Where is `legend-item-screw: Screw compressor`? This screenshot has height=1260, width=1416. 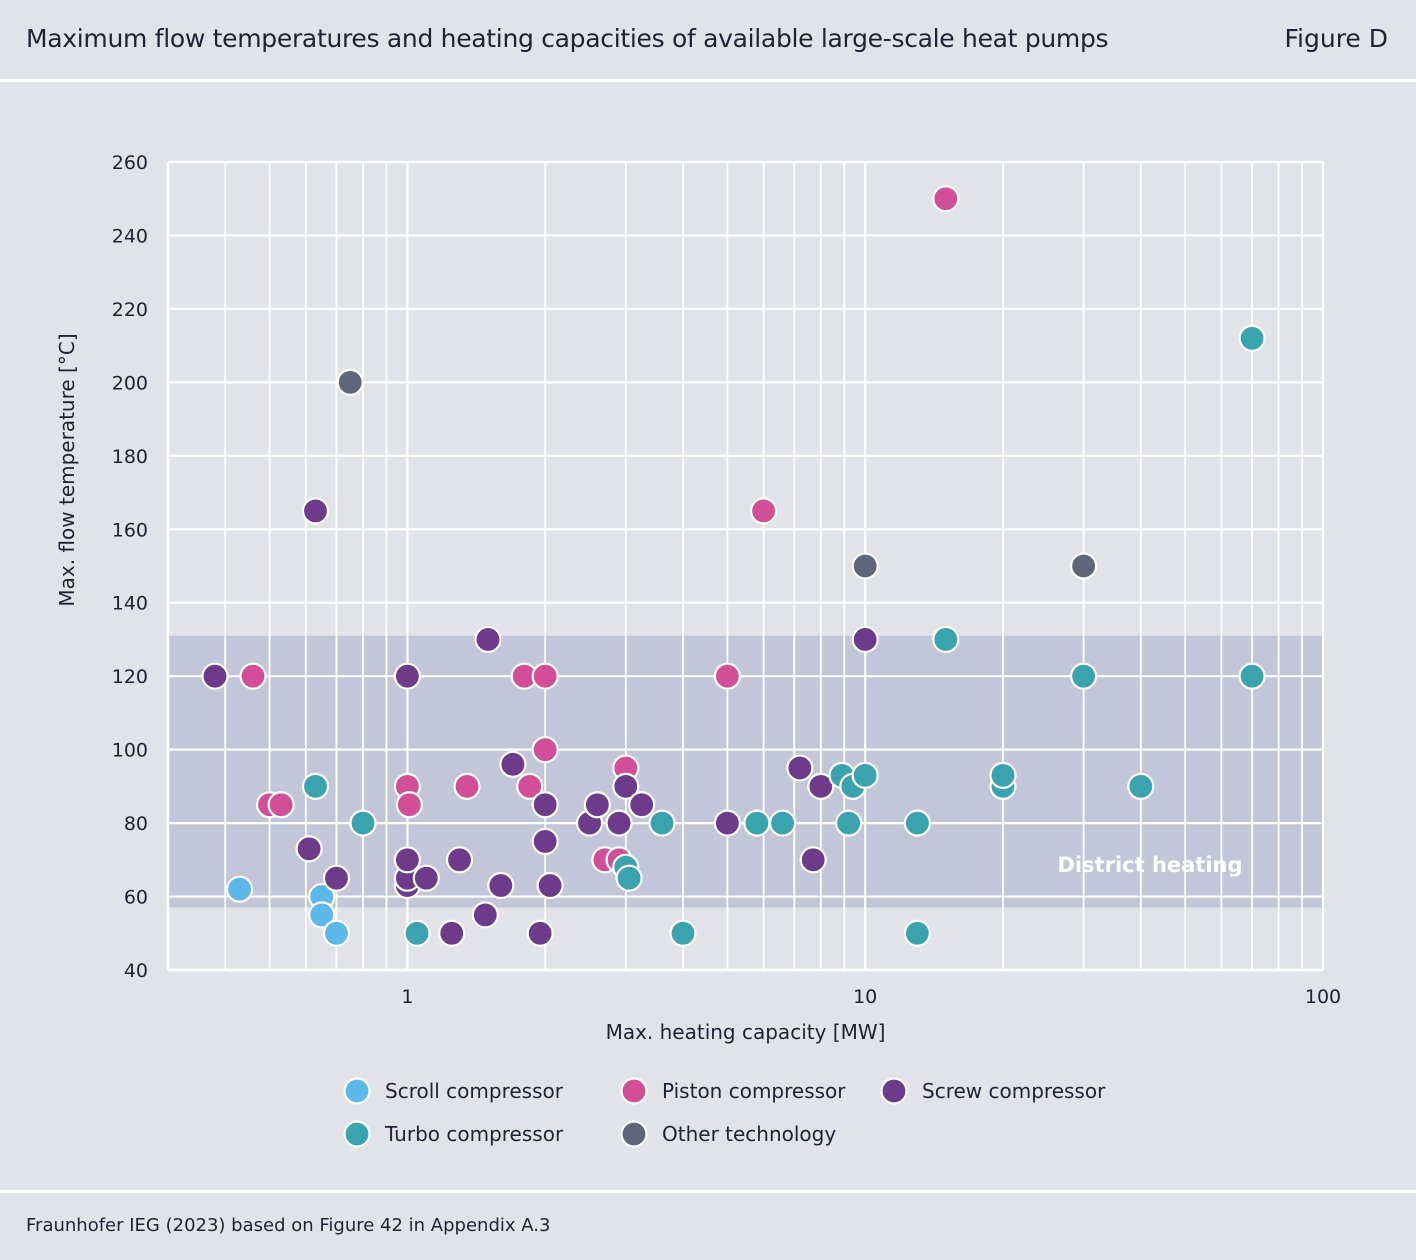
legend-item-screw: Screw compressor is located at coordinates (993, 1091).